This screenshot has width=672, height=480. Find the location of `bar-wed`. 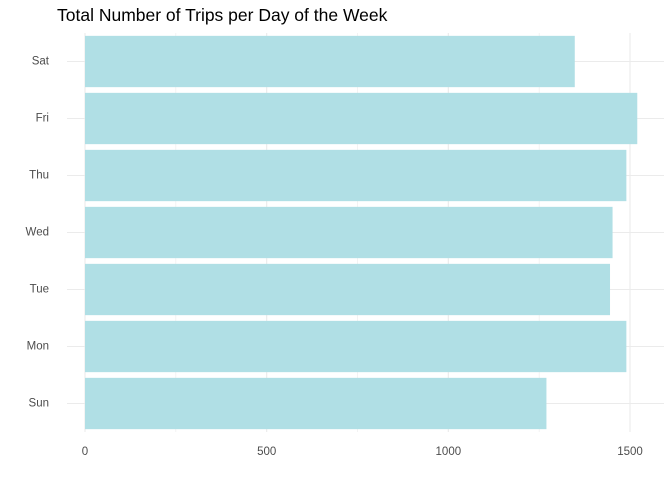

bar-wed is located at coordinates (349, 232).